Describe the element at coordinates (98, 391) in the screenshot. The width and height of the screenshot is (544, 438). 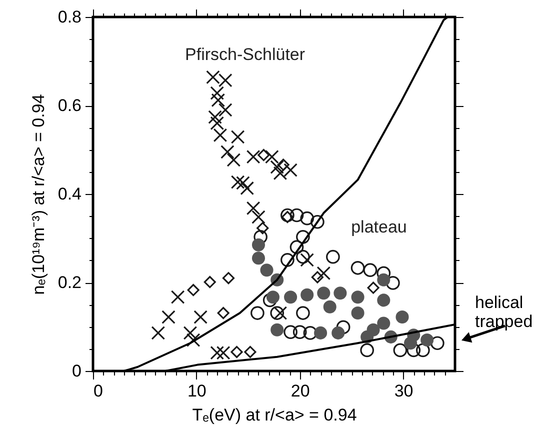
I see `x-tick-label: 0` at that location.